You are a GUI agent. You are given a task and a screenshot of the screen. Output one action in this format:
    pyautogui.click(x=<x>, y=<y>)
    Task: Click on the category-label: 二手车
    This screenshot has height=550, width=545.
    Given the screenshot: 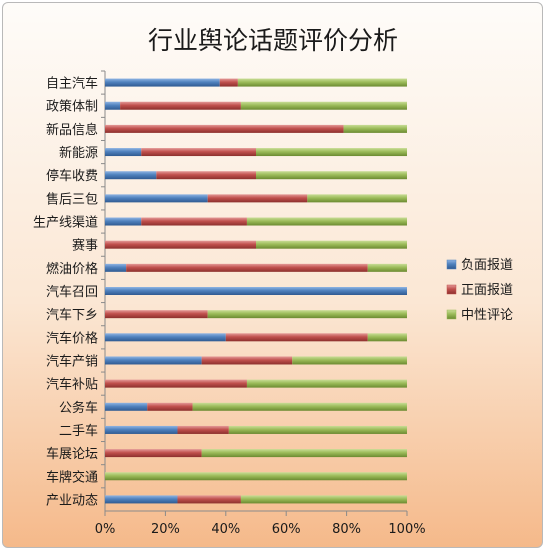 What is the action you would take?
    pyautogui.click(x=78, y=431)
    